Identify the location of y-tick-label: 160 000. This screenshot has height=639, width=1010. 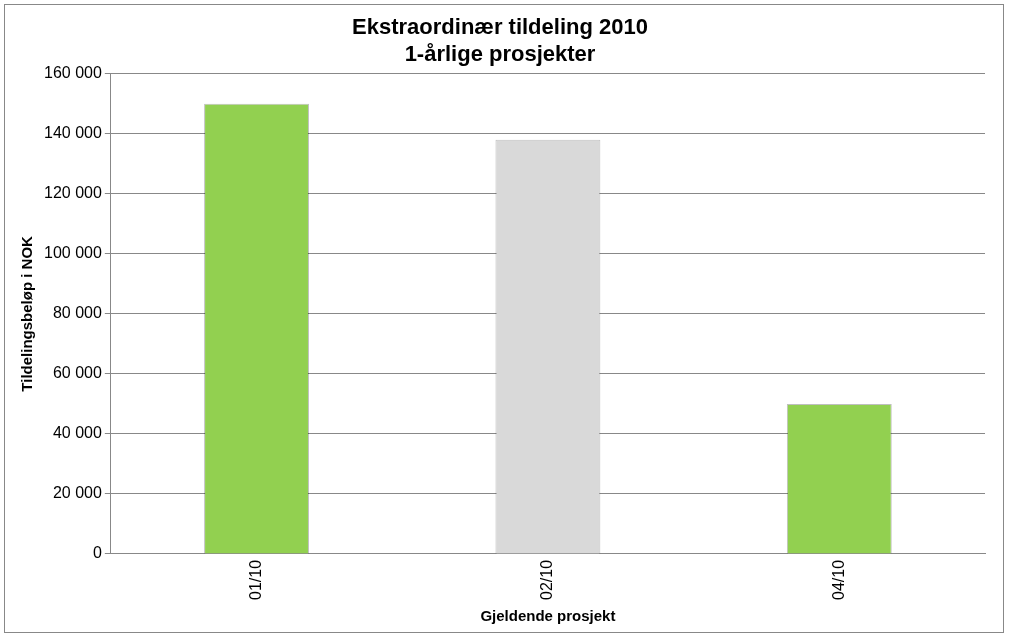
(72, 73).